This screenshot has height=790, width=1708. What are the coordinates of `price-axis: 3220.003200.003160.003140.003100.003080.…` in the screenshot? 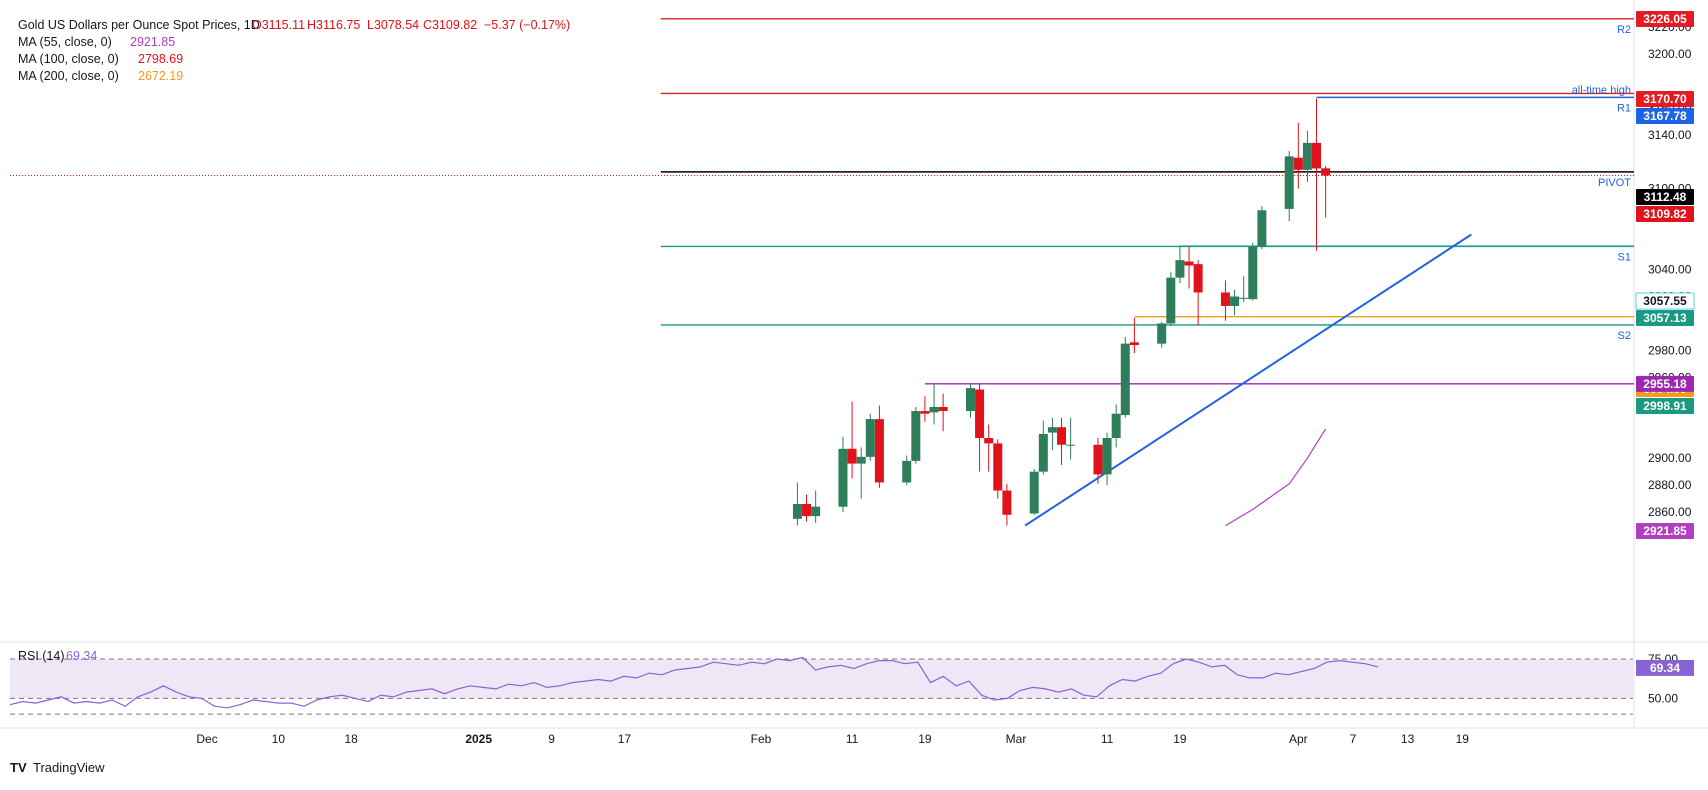 It's located at (1665, 275).